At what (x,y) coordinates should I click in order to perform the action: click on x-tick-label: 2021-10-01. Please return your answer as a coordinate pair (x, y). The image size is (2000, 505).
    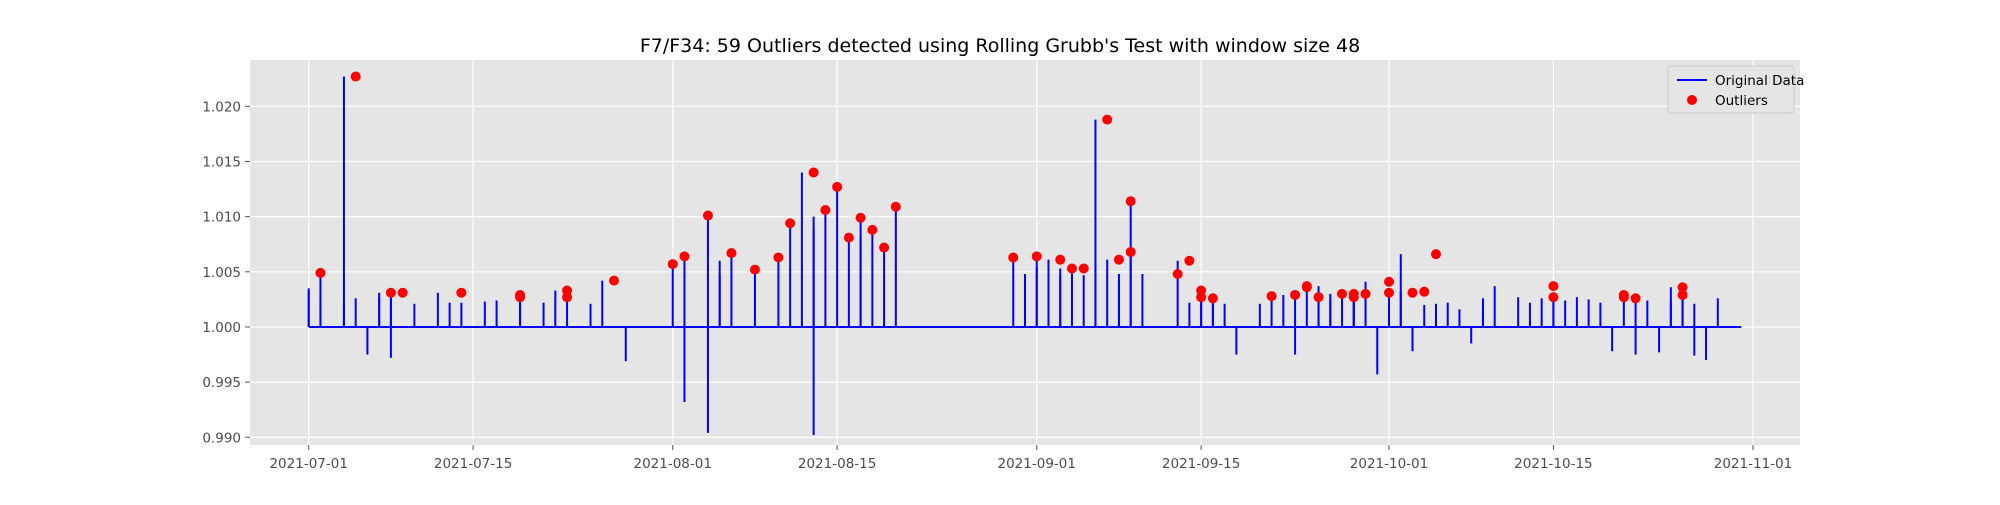
    Looking at the image, I should click on (1389, 464).